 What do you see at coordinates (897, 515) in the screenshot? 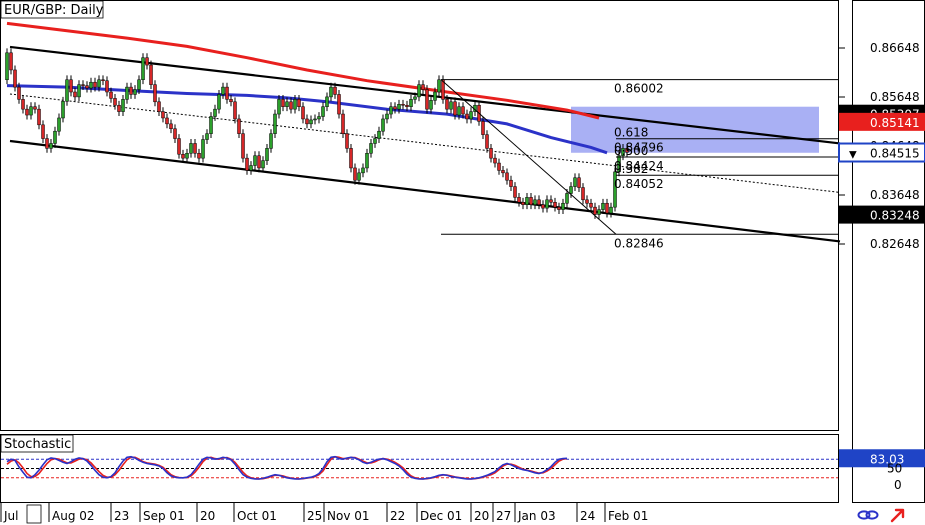
I see `red-arrow-icon` at bounding box center [897, 515].